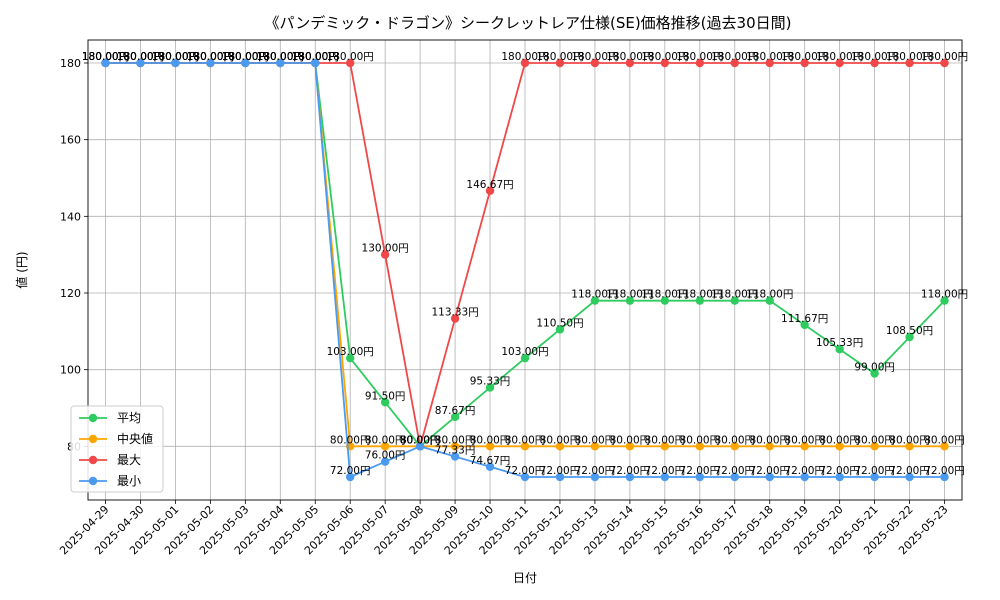  Describe the element at coordinates (909, 331) in the screenshot. I see `data-label: 108.50円` at that location.